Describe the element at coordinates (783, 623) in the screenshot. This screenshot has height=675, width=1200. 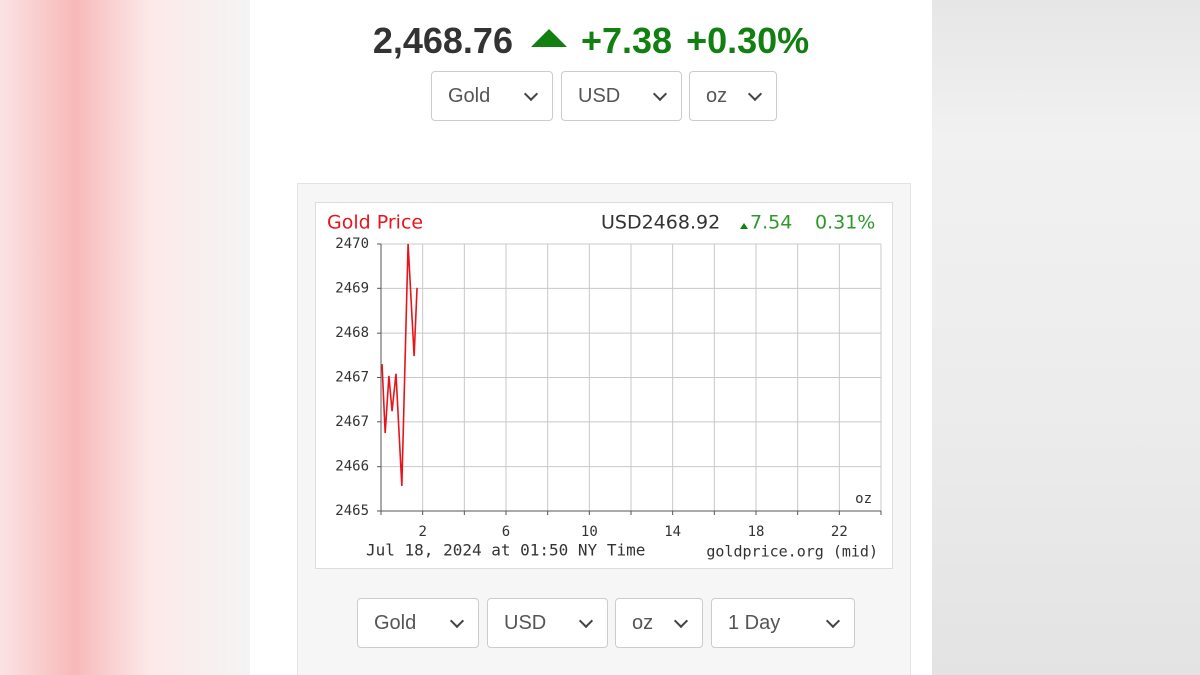
I see `range-select: 1 Day` at that location.